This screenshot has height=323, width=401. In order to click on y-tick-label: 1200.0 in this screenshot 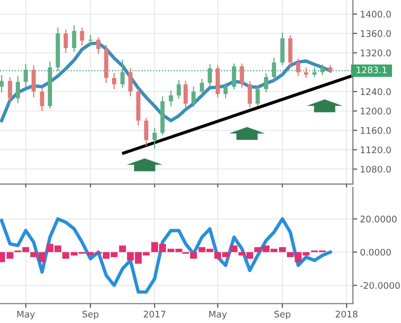, I will do `click(375, 111)`.